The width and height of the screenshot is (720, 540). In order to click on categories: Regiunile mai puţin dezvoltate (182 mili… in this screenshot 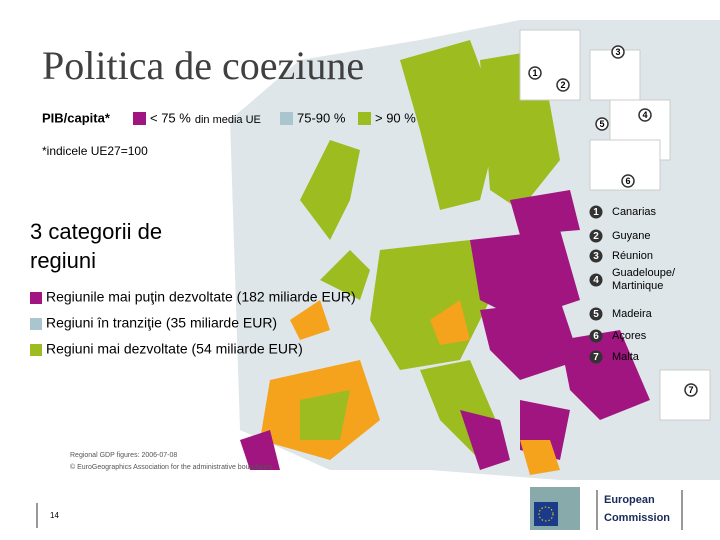, I will do `click(193, 323)`.